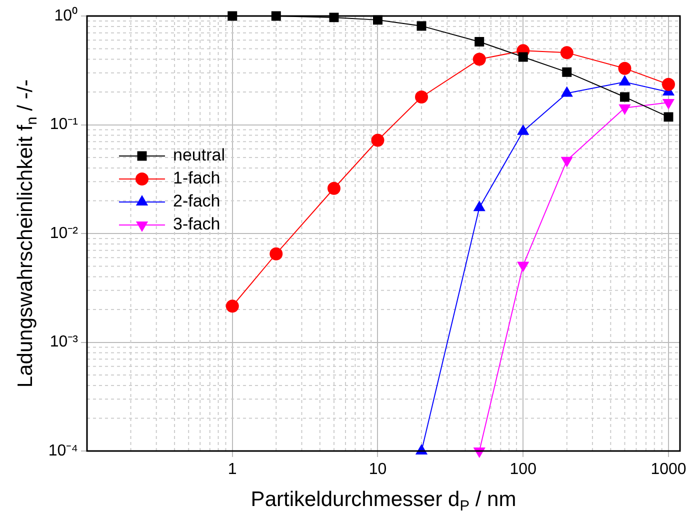 The image size is (695, 522). I want to click on legend-label: 3-fach, so click(196, 224).